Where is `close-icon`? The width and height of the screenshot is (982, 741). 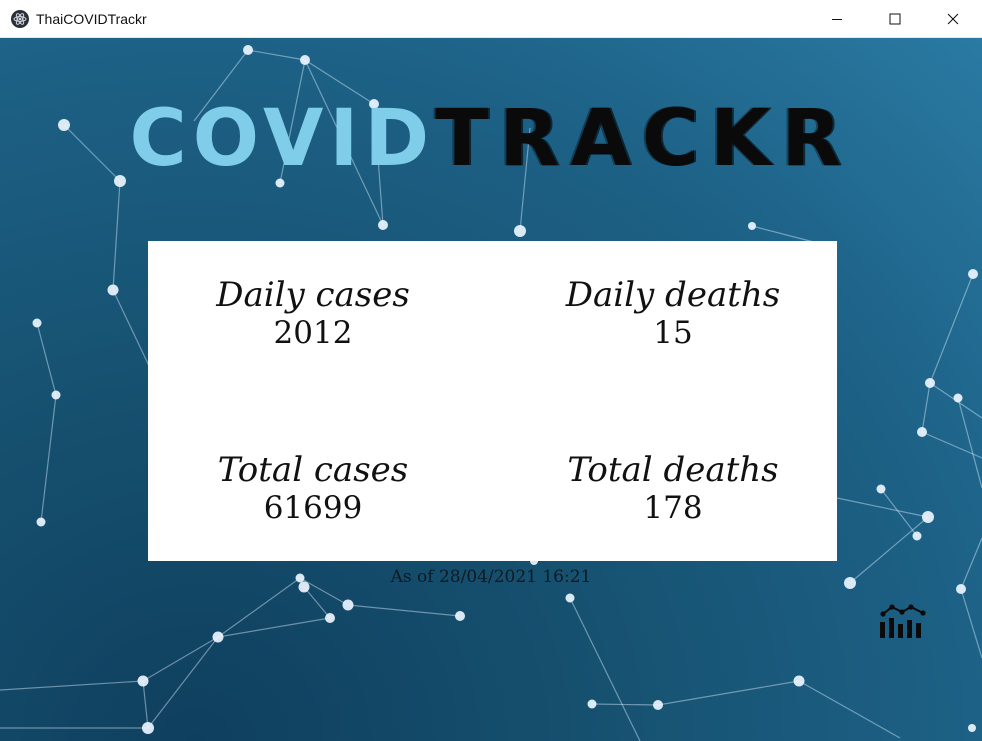
close-icon is located at coordinates (953, 18).